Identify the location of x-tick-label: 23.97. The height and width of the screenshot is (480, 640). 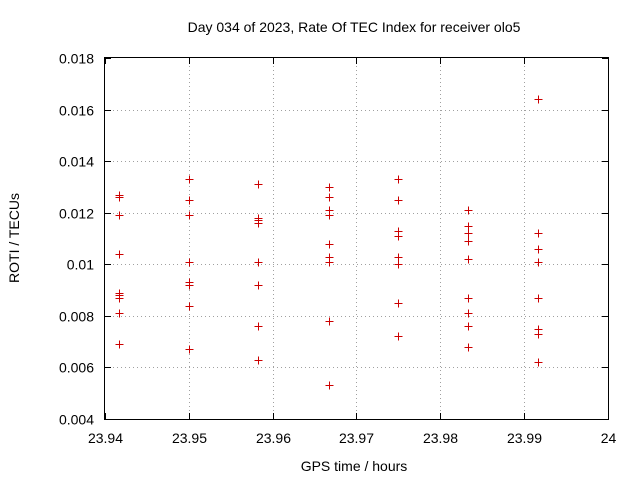
(356, 438).